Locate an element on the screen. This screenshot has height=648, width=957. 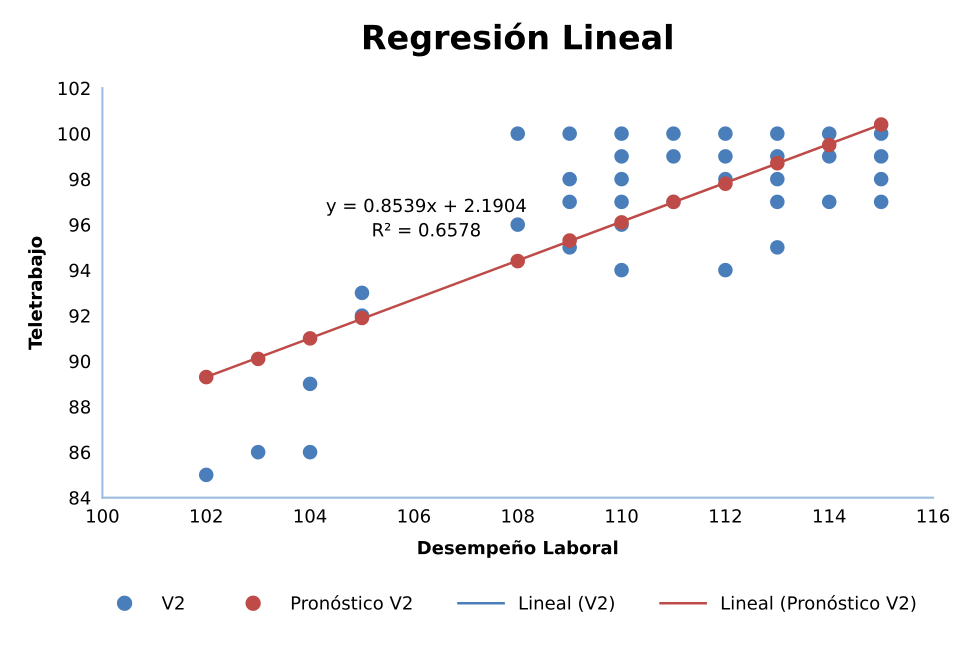
x-tick-label: 108 is located at coordinates (518, 516).